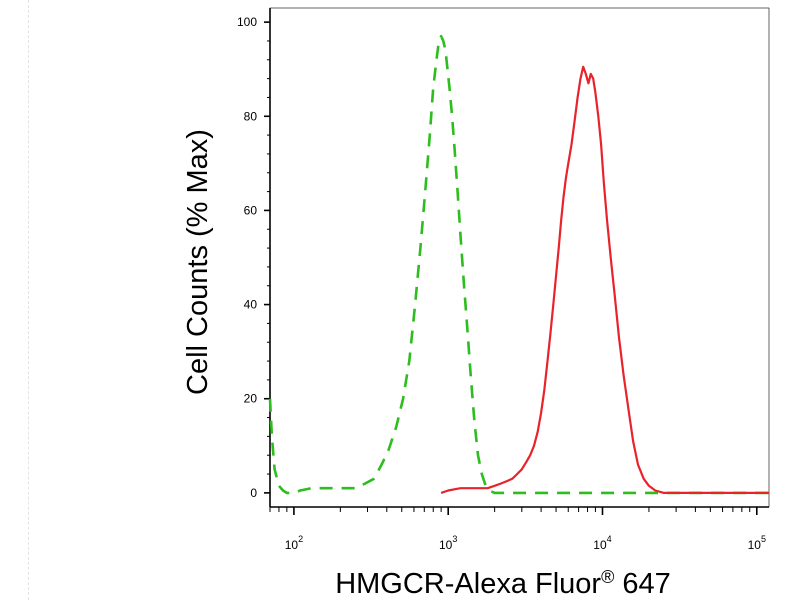  What do you see at coordinates (253, 493) in the screenshot?
I see `y-tick-label: 0` at bounding box center [253, 493].